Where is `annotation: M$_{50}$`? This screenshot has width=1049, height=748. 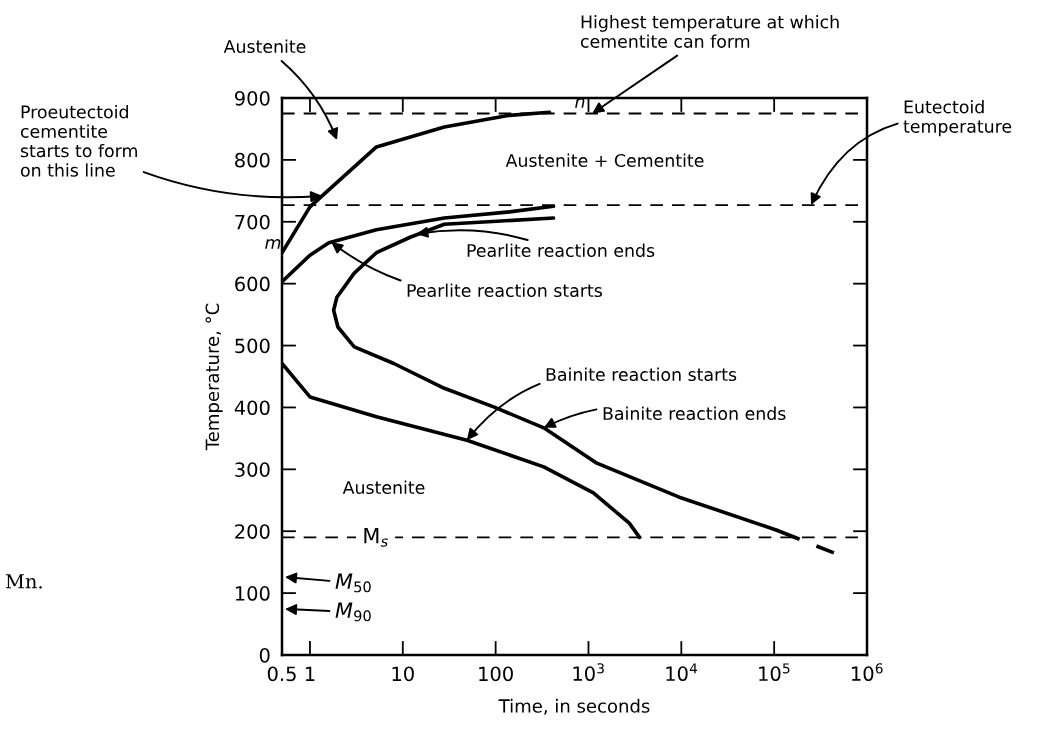
annotation: M$_{50}$ is located at coordinates (353, 583).